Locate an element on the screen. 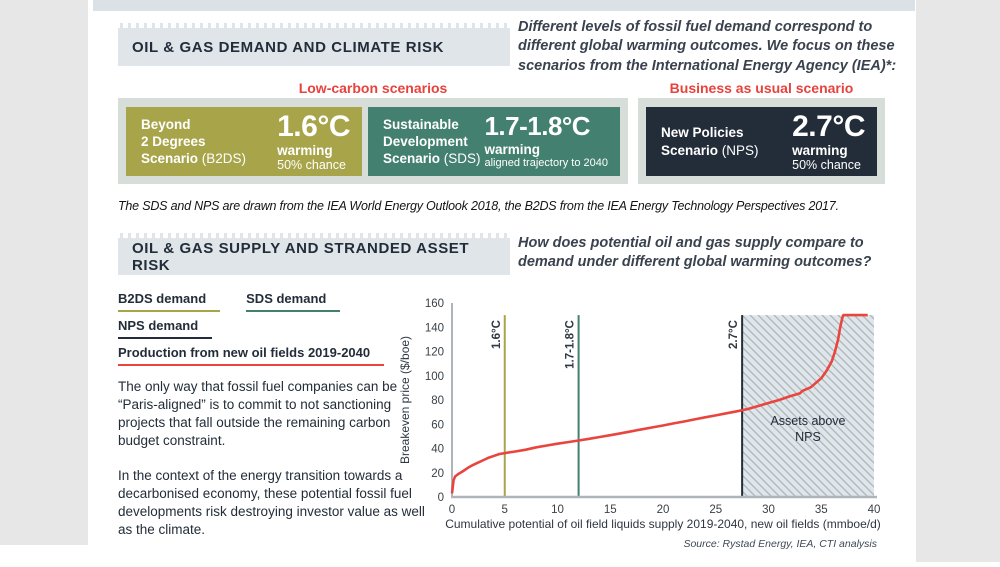 This screenshot has width=1000, height=567. scenario-name: Beyond 2 Degrees Scenario (B2DS) is located at coordinates (194, 141).